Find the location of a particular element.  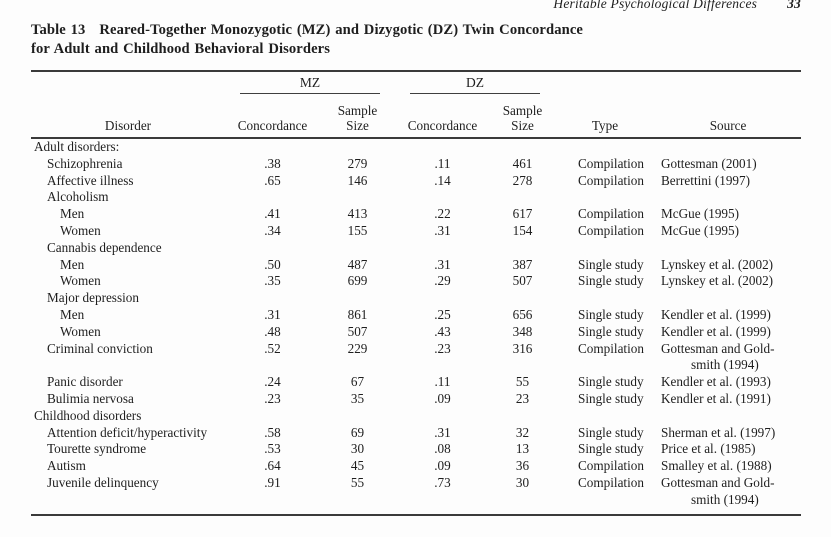

cell-disorder: Tourette syndrome is located at coordinates (97, 449).